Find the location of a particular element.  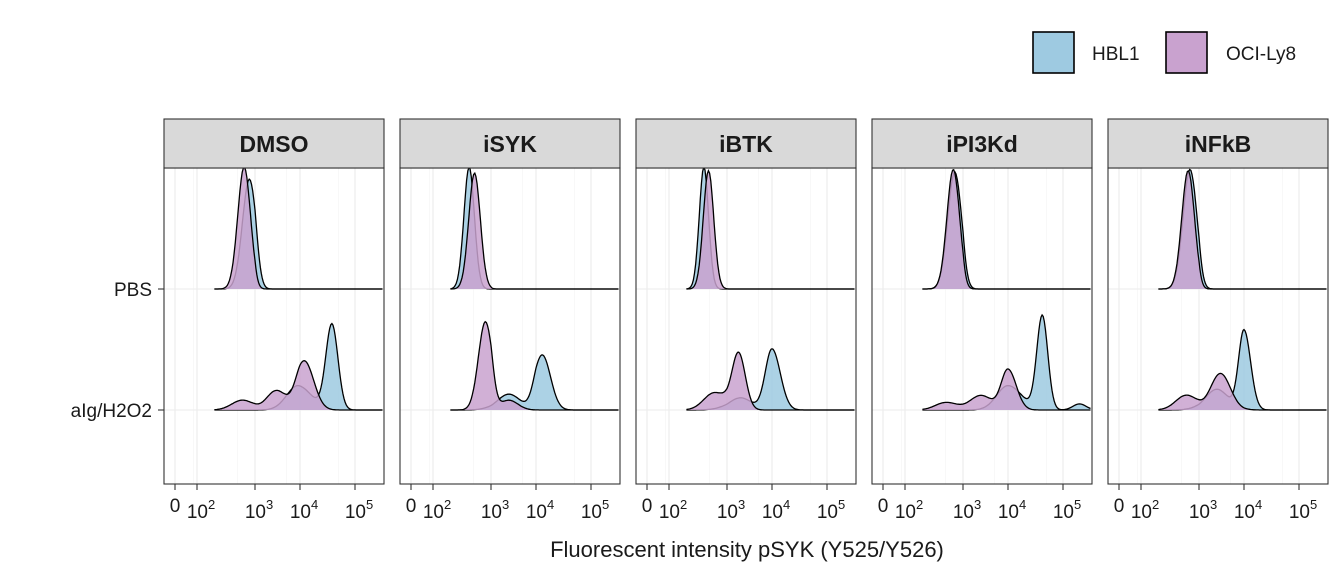

legend-label: HBL1 is located at coordinates (1116, 54).